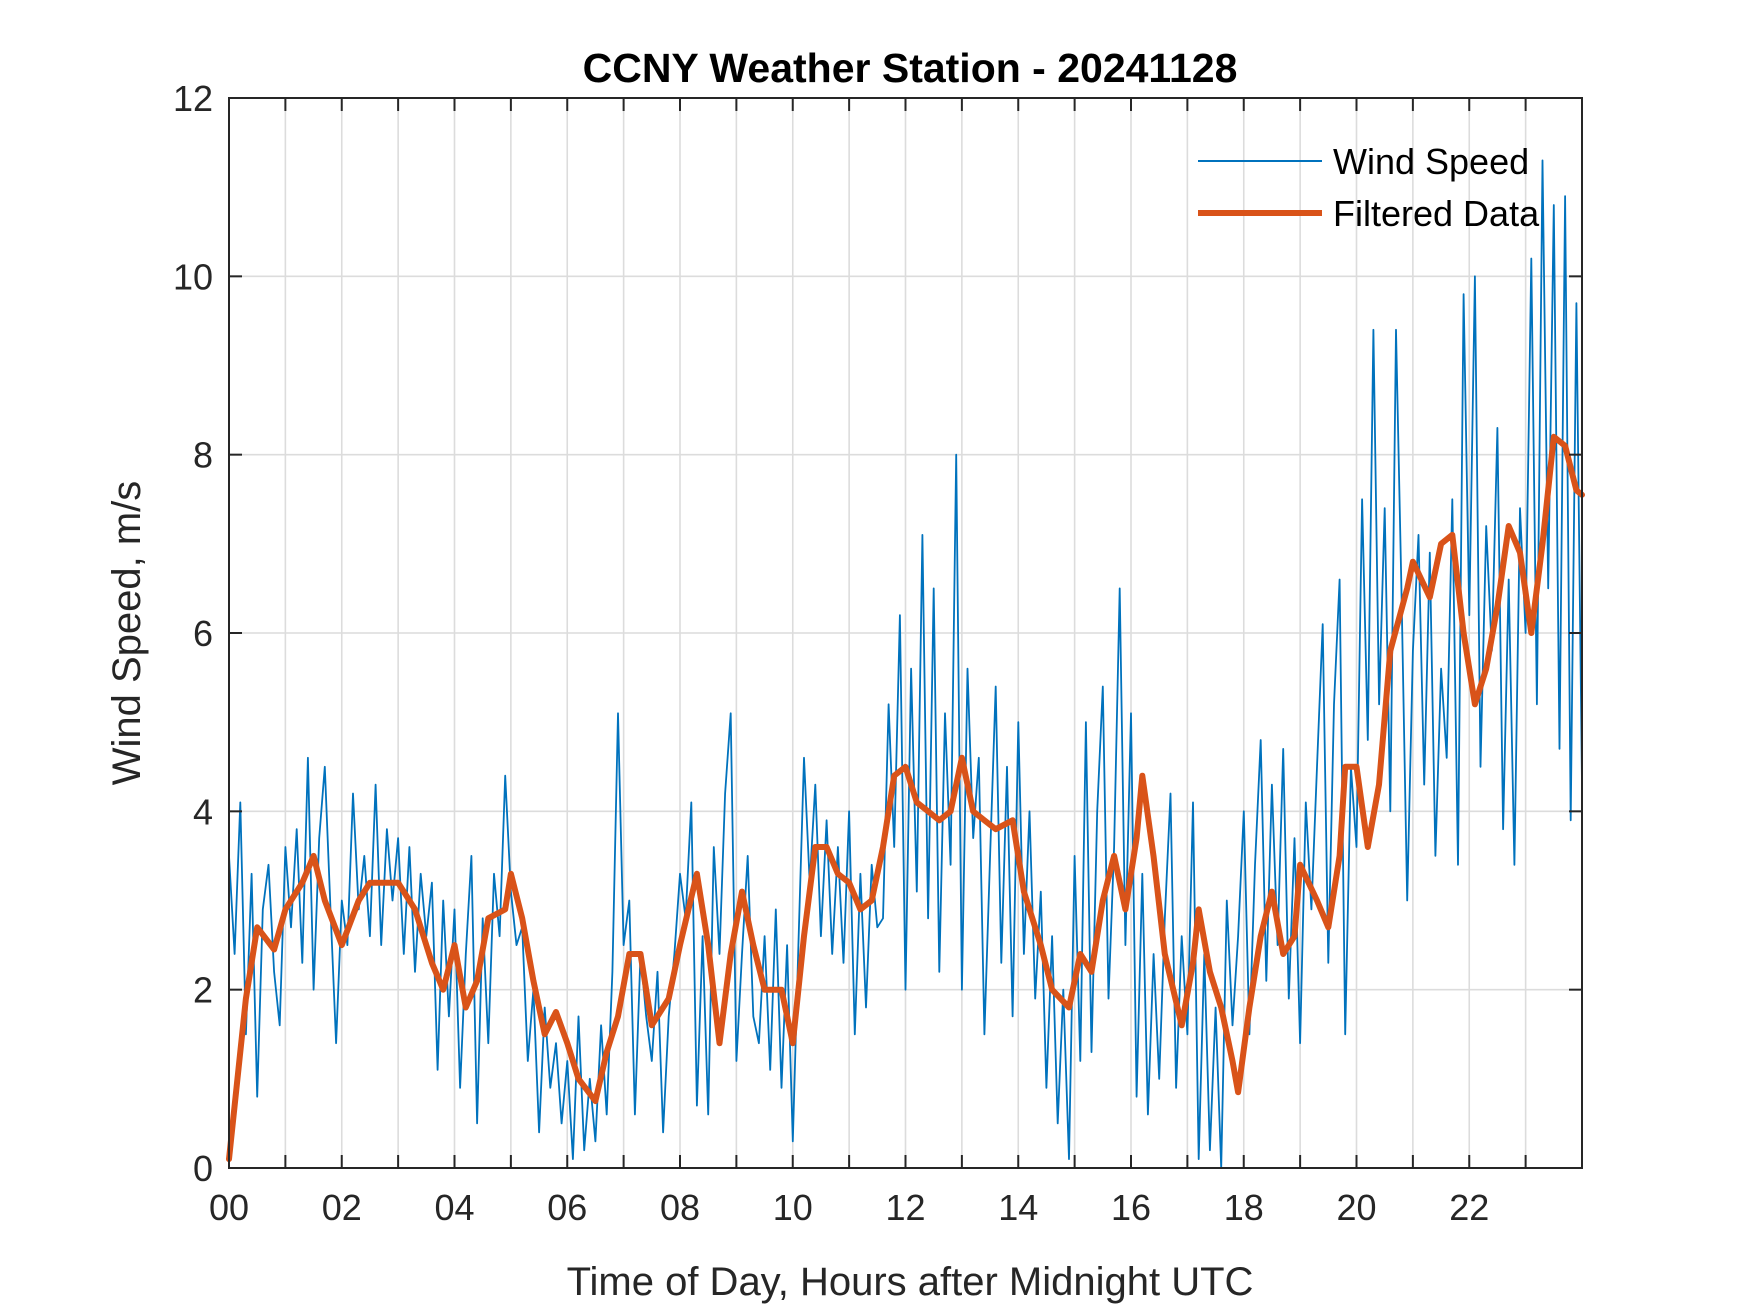 The width and height of the screenshot is (1750, 1313). Describe the element at coordinates (229, 1207) in the screenshot. I see `x-tick-label: 00` at that location.